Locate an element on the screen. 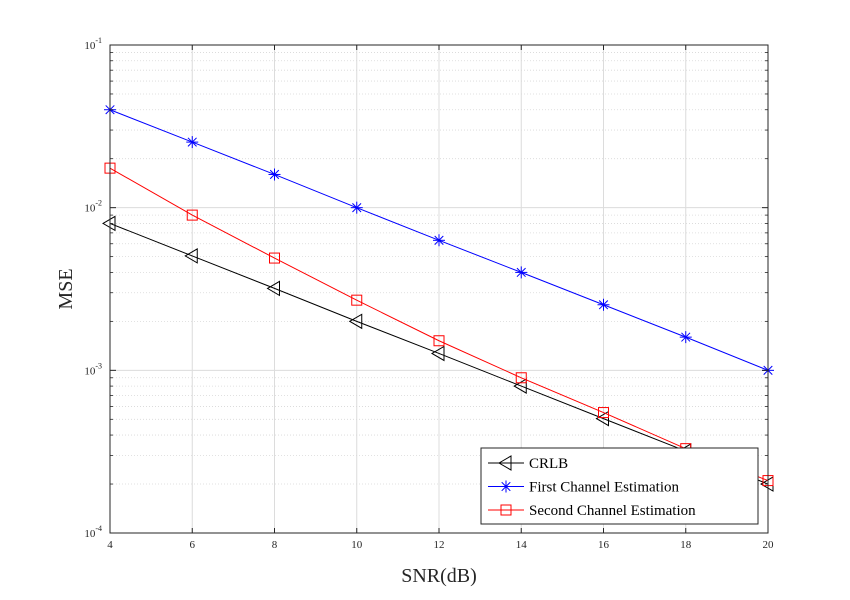 This screenshot has height=600, width=850. legend-entry: CRLB is located at coordinates (528, 463).